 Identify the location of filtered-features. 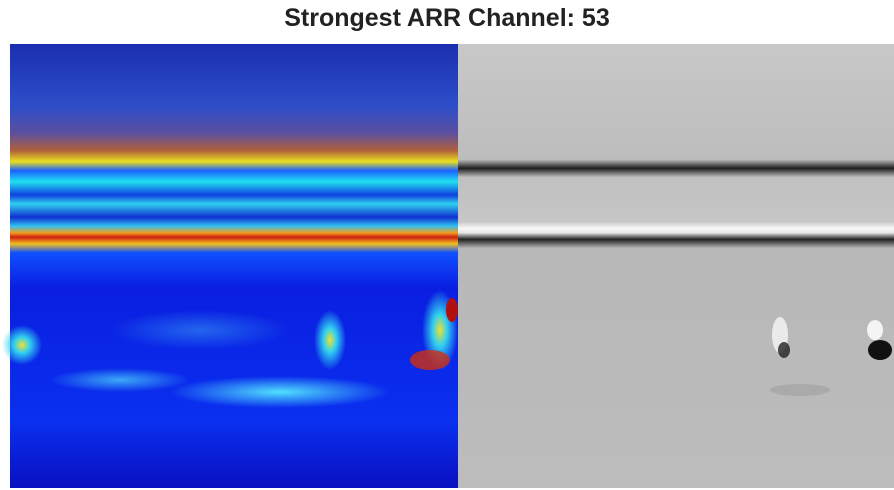
(831, 356).